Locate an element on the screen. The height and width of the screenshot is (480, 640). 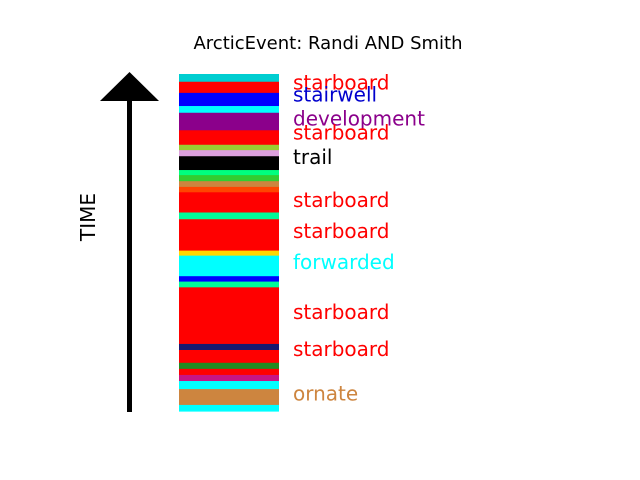
time-arrow is located at coordinates (129, 242).